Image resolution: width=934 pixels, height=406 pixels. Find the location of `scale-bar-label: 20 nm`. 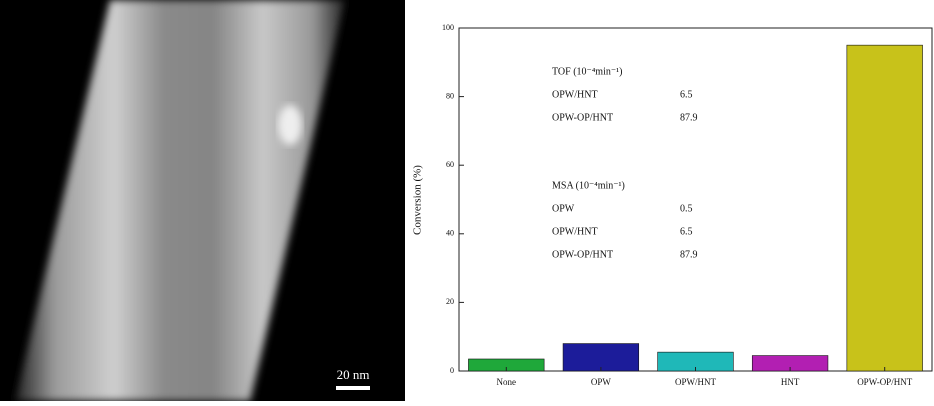

scale-bar-label: 20 nm is located at coordinates (353, 374).